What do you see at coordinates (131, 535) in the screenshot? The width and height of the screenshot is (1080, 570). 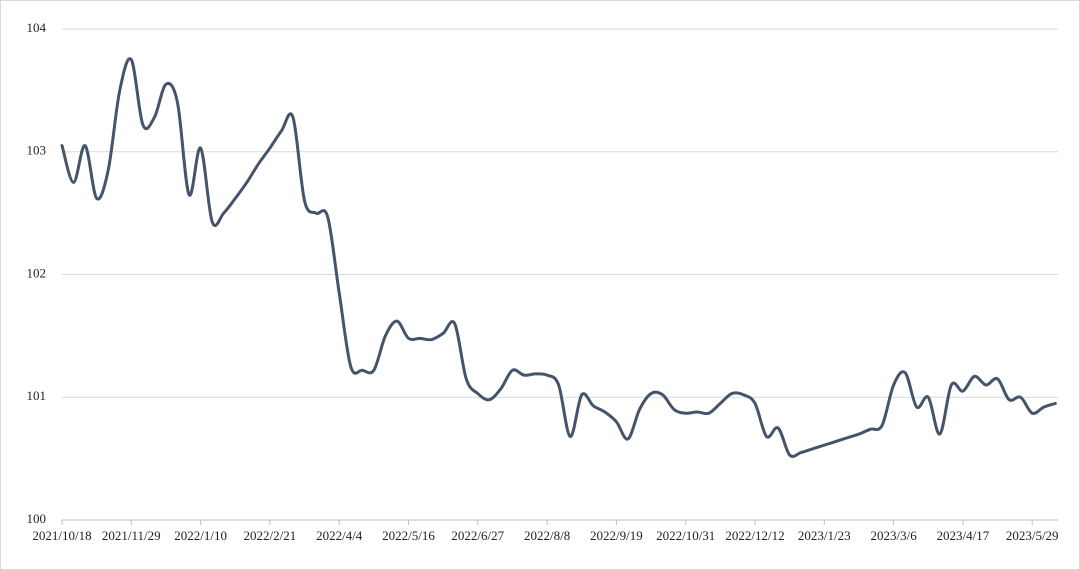 I see `x-tick-label: 2021/11/29` at bounding box center [131, 535].